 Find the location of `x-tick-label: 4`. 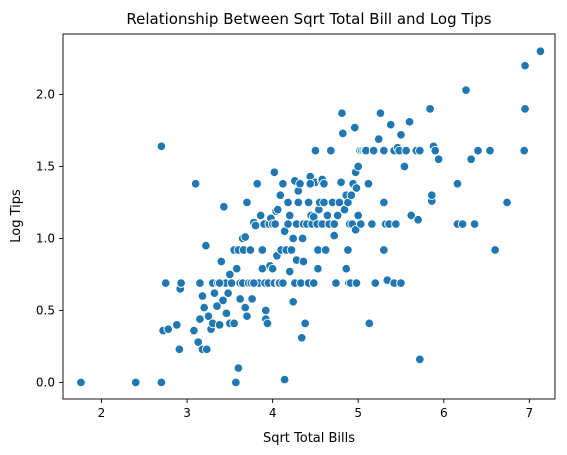

x-tick-label: 4 is located at coordinates (273, 413).